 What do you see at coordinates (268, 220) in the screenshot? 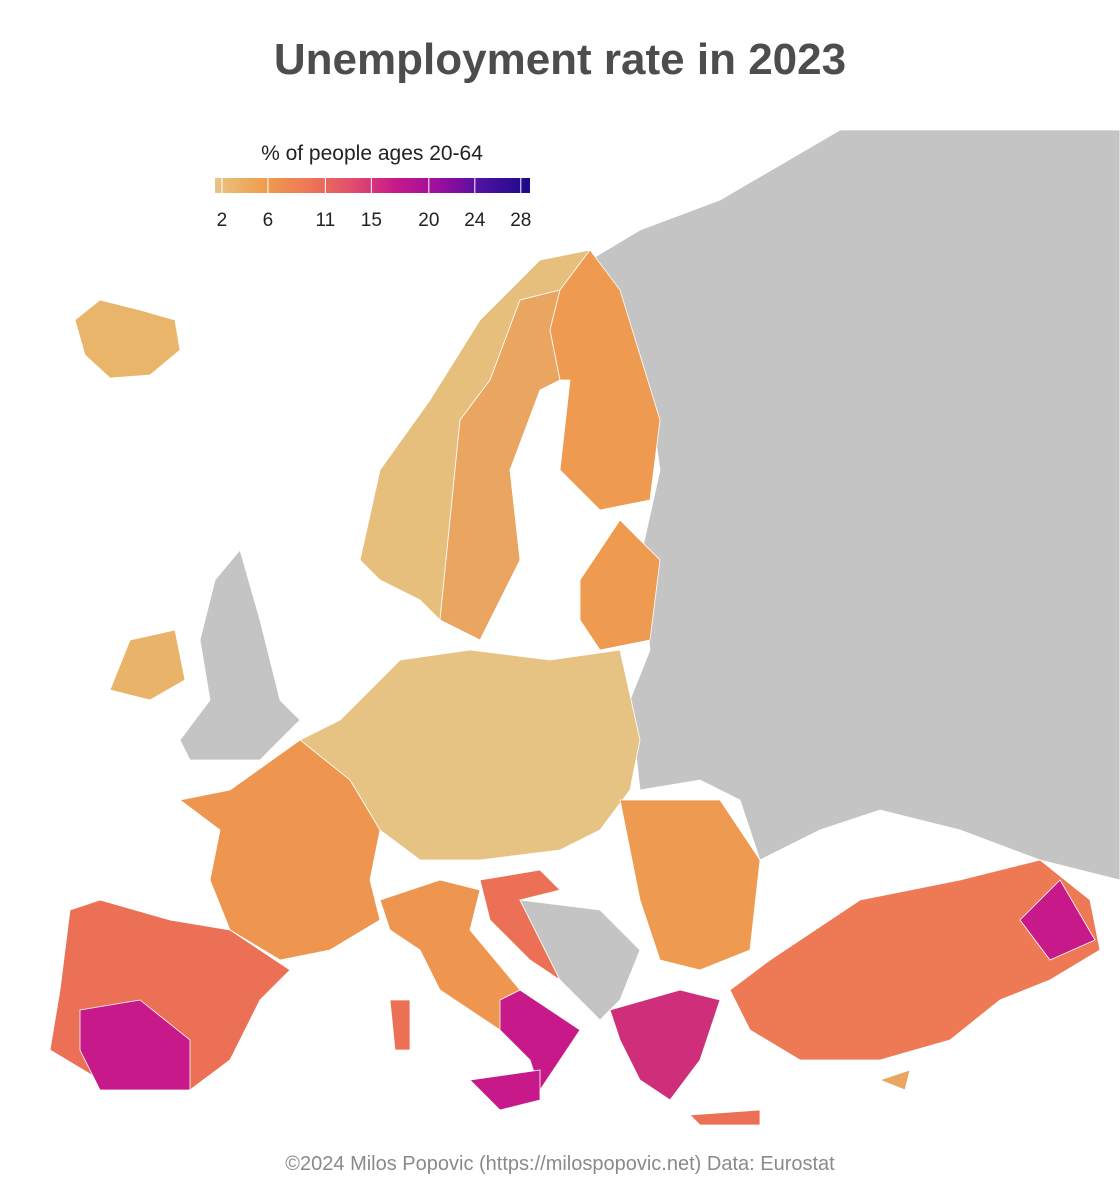
I see `legend-tick-label: 6` at bounding box center [268, 220].